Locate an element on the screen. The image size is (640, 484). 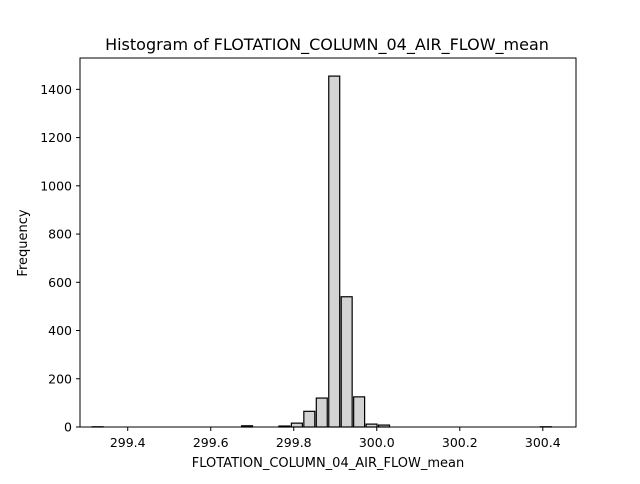
y-tick-label: 1400 is located at coordinates (56, 89).